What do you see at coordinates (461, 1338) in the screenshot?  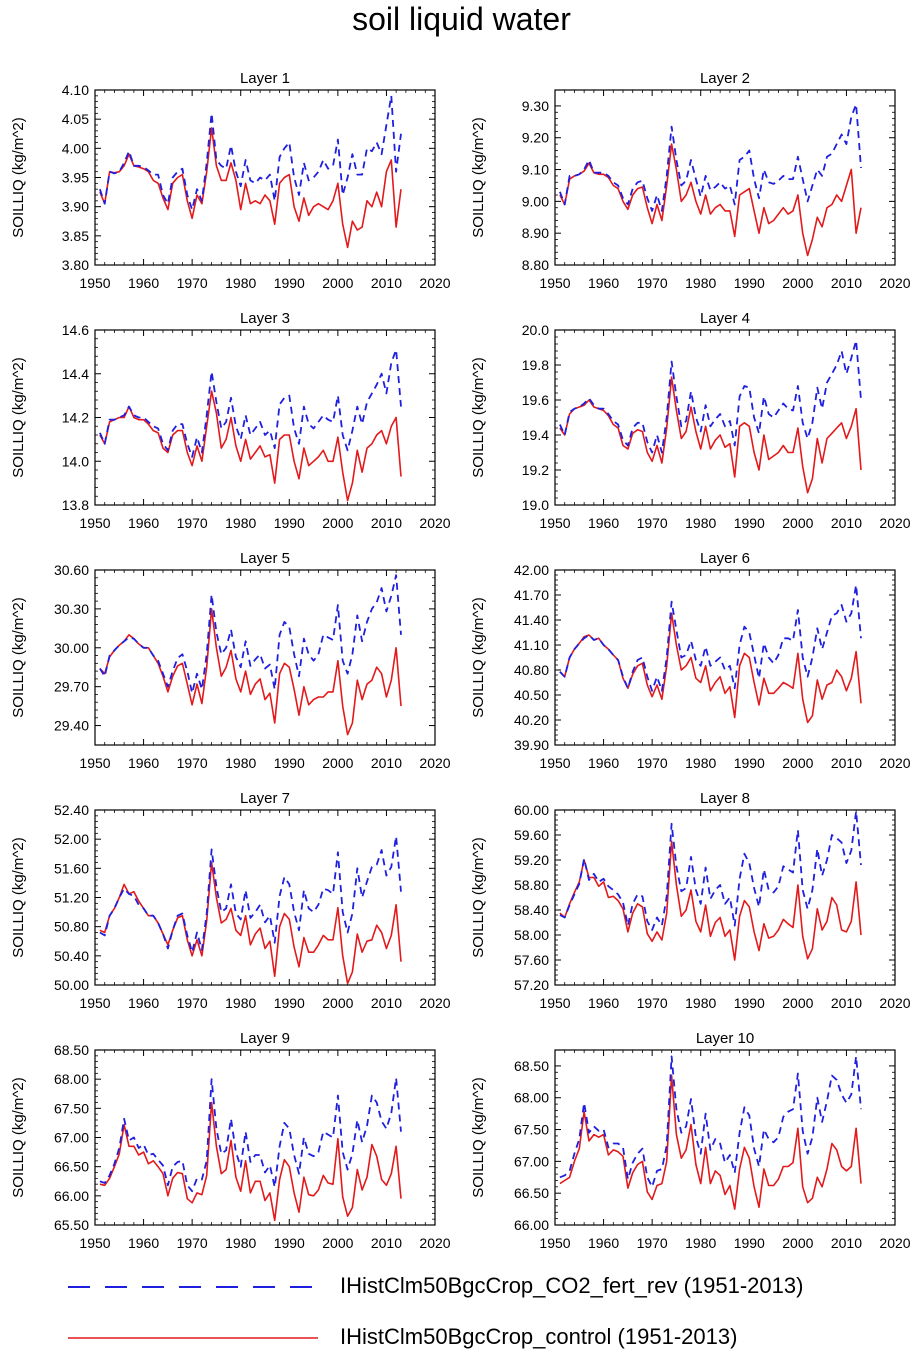 I see `legend-entry-control: IHistClm50BgcCrop_control (1951-2013)` at bounding box center [461, 1338].